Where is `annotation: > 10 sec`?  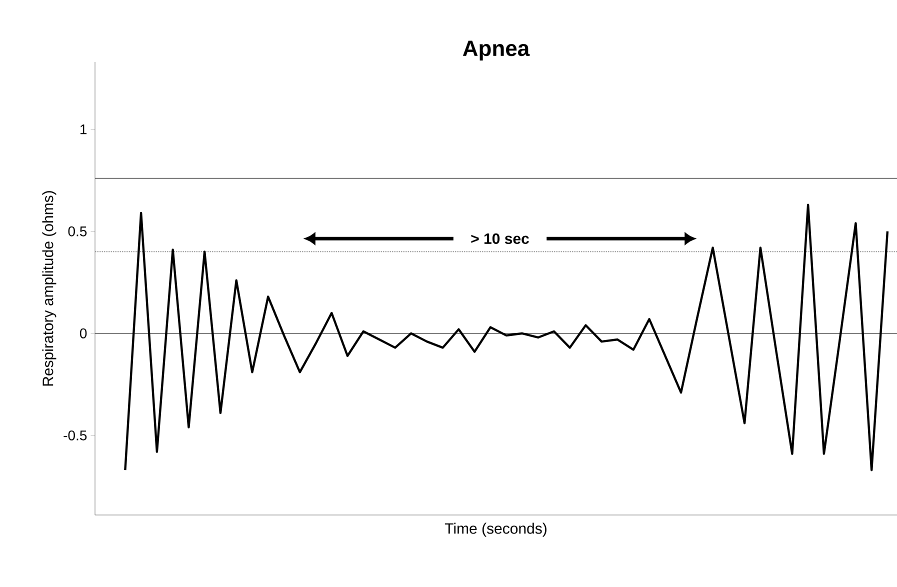
annotation: > 10 sec is located at coordinates (500, 238).